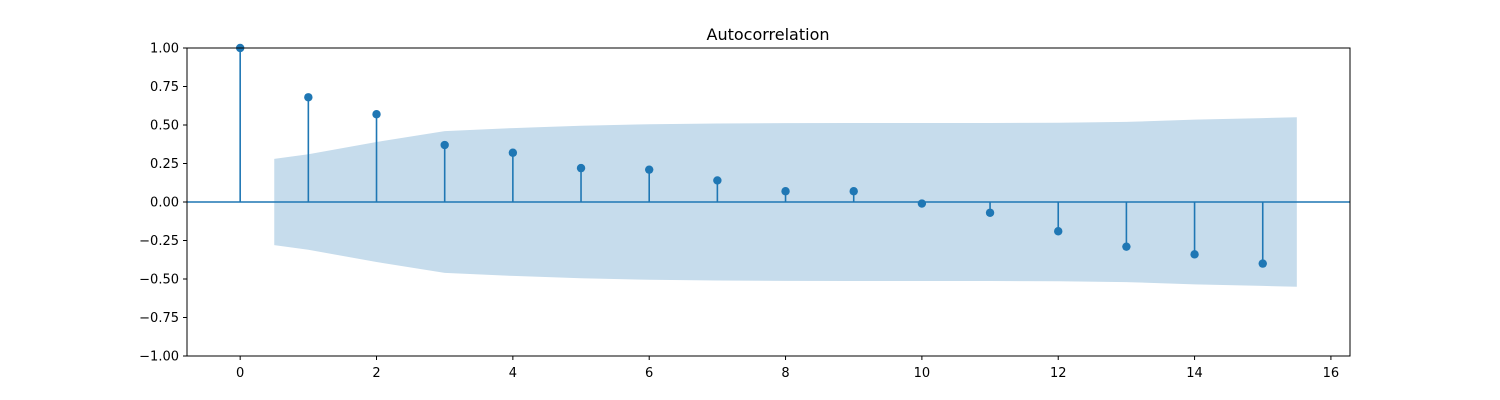 The width and height of the screenshot is (1500, 400). I want to click on y-tick-label-6: 0.50, so click(164, 126).